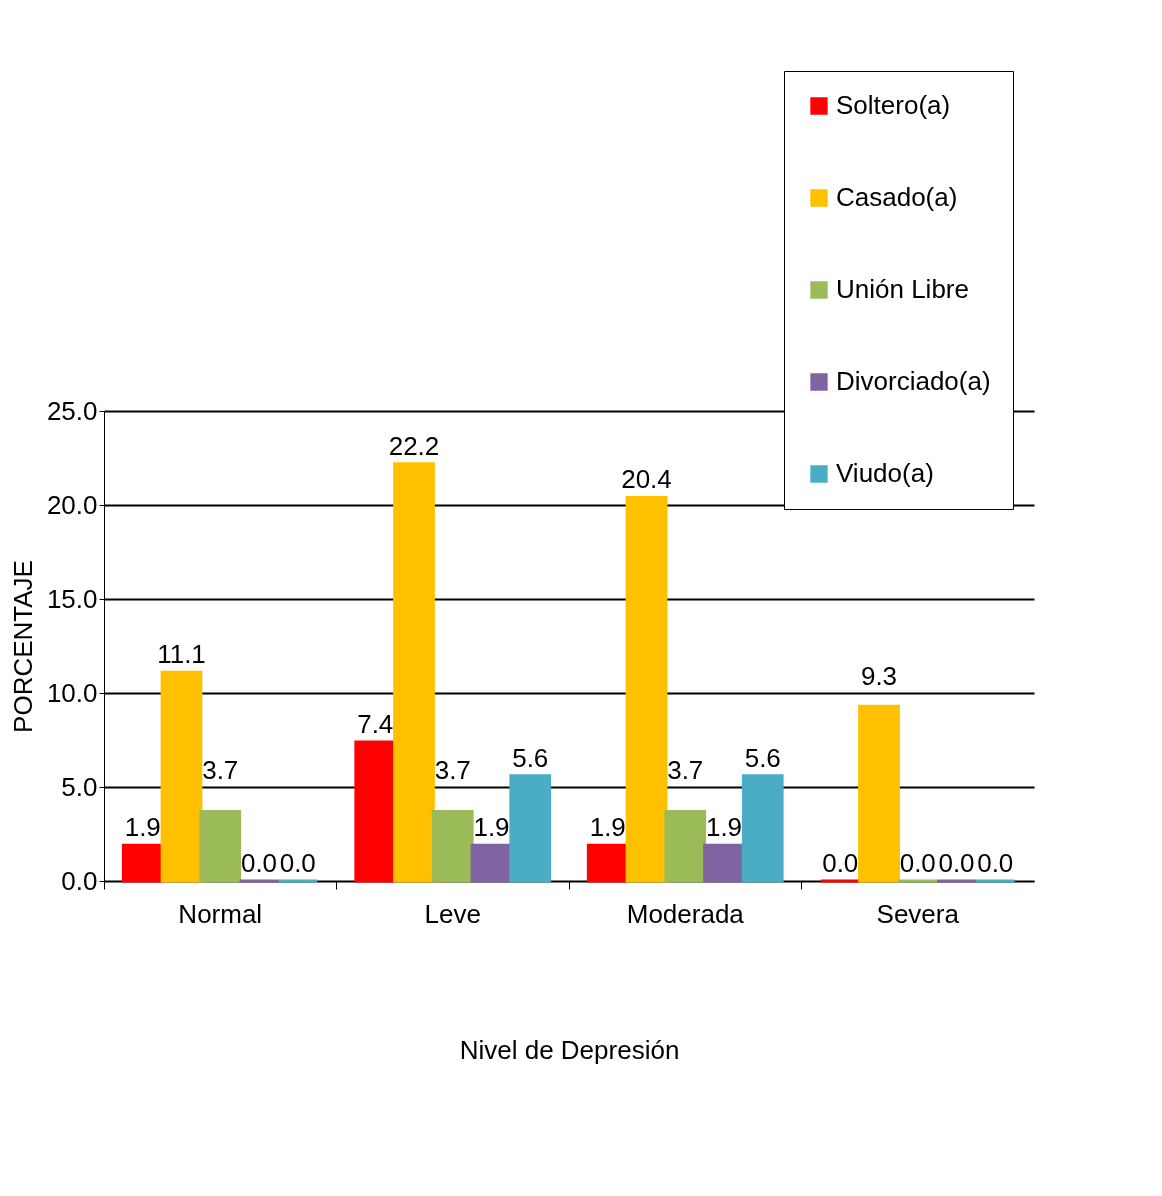 The image size is (1162, 1196). Describe the element at coordinates (181, 654) in the screenshot. I see `data-label: 11.1` at that location.